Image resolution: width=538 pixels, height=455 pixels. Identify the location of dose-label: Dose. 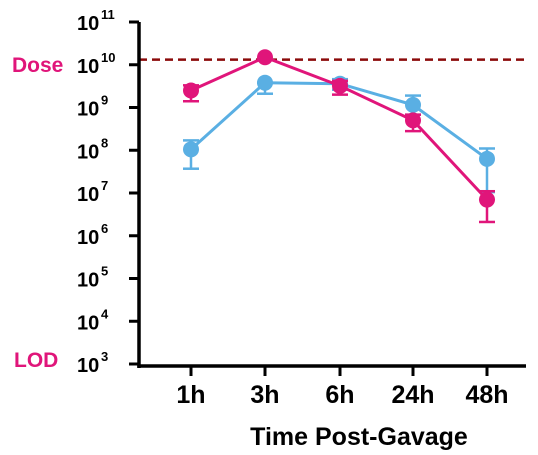
(37, 65).